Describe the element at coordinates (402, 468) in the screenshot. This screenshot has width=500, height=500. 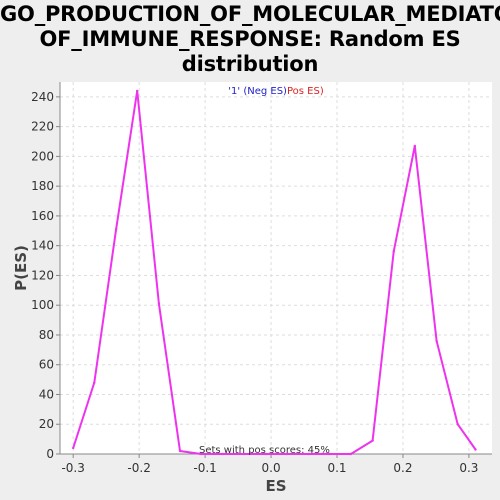
I see `x-tick-label: 0.2` at that location.